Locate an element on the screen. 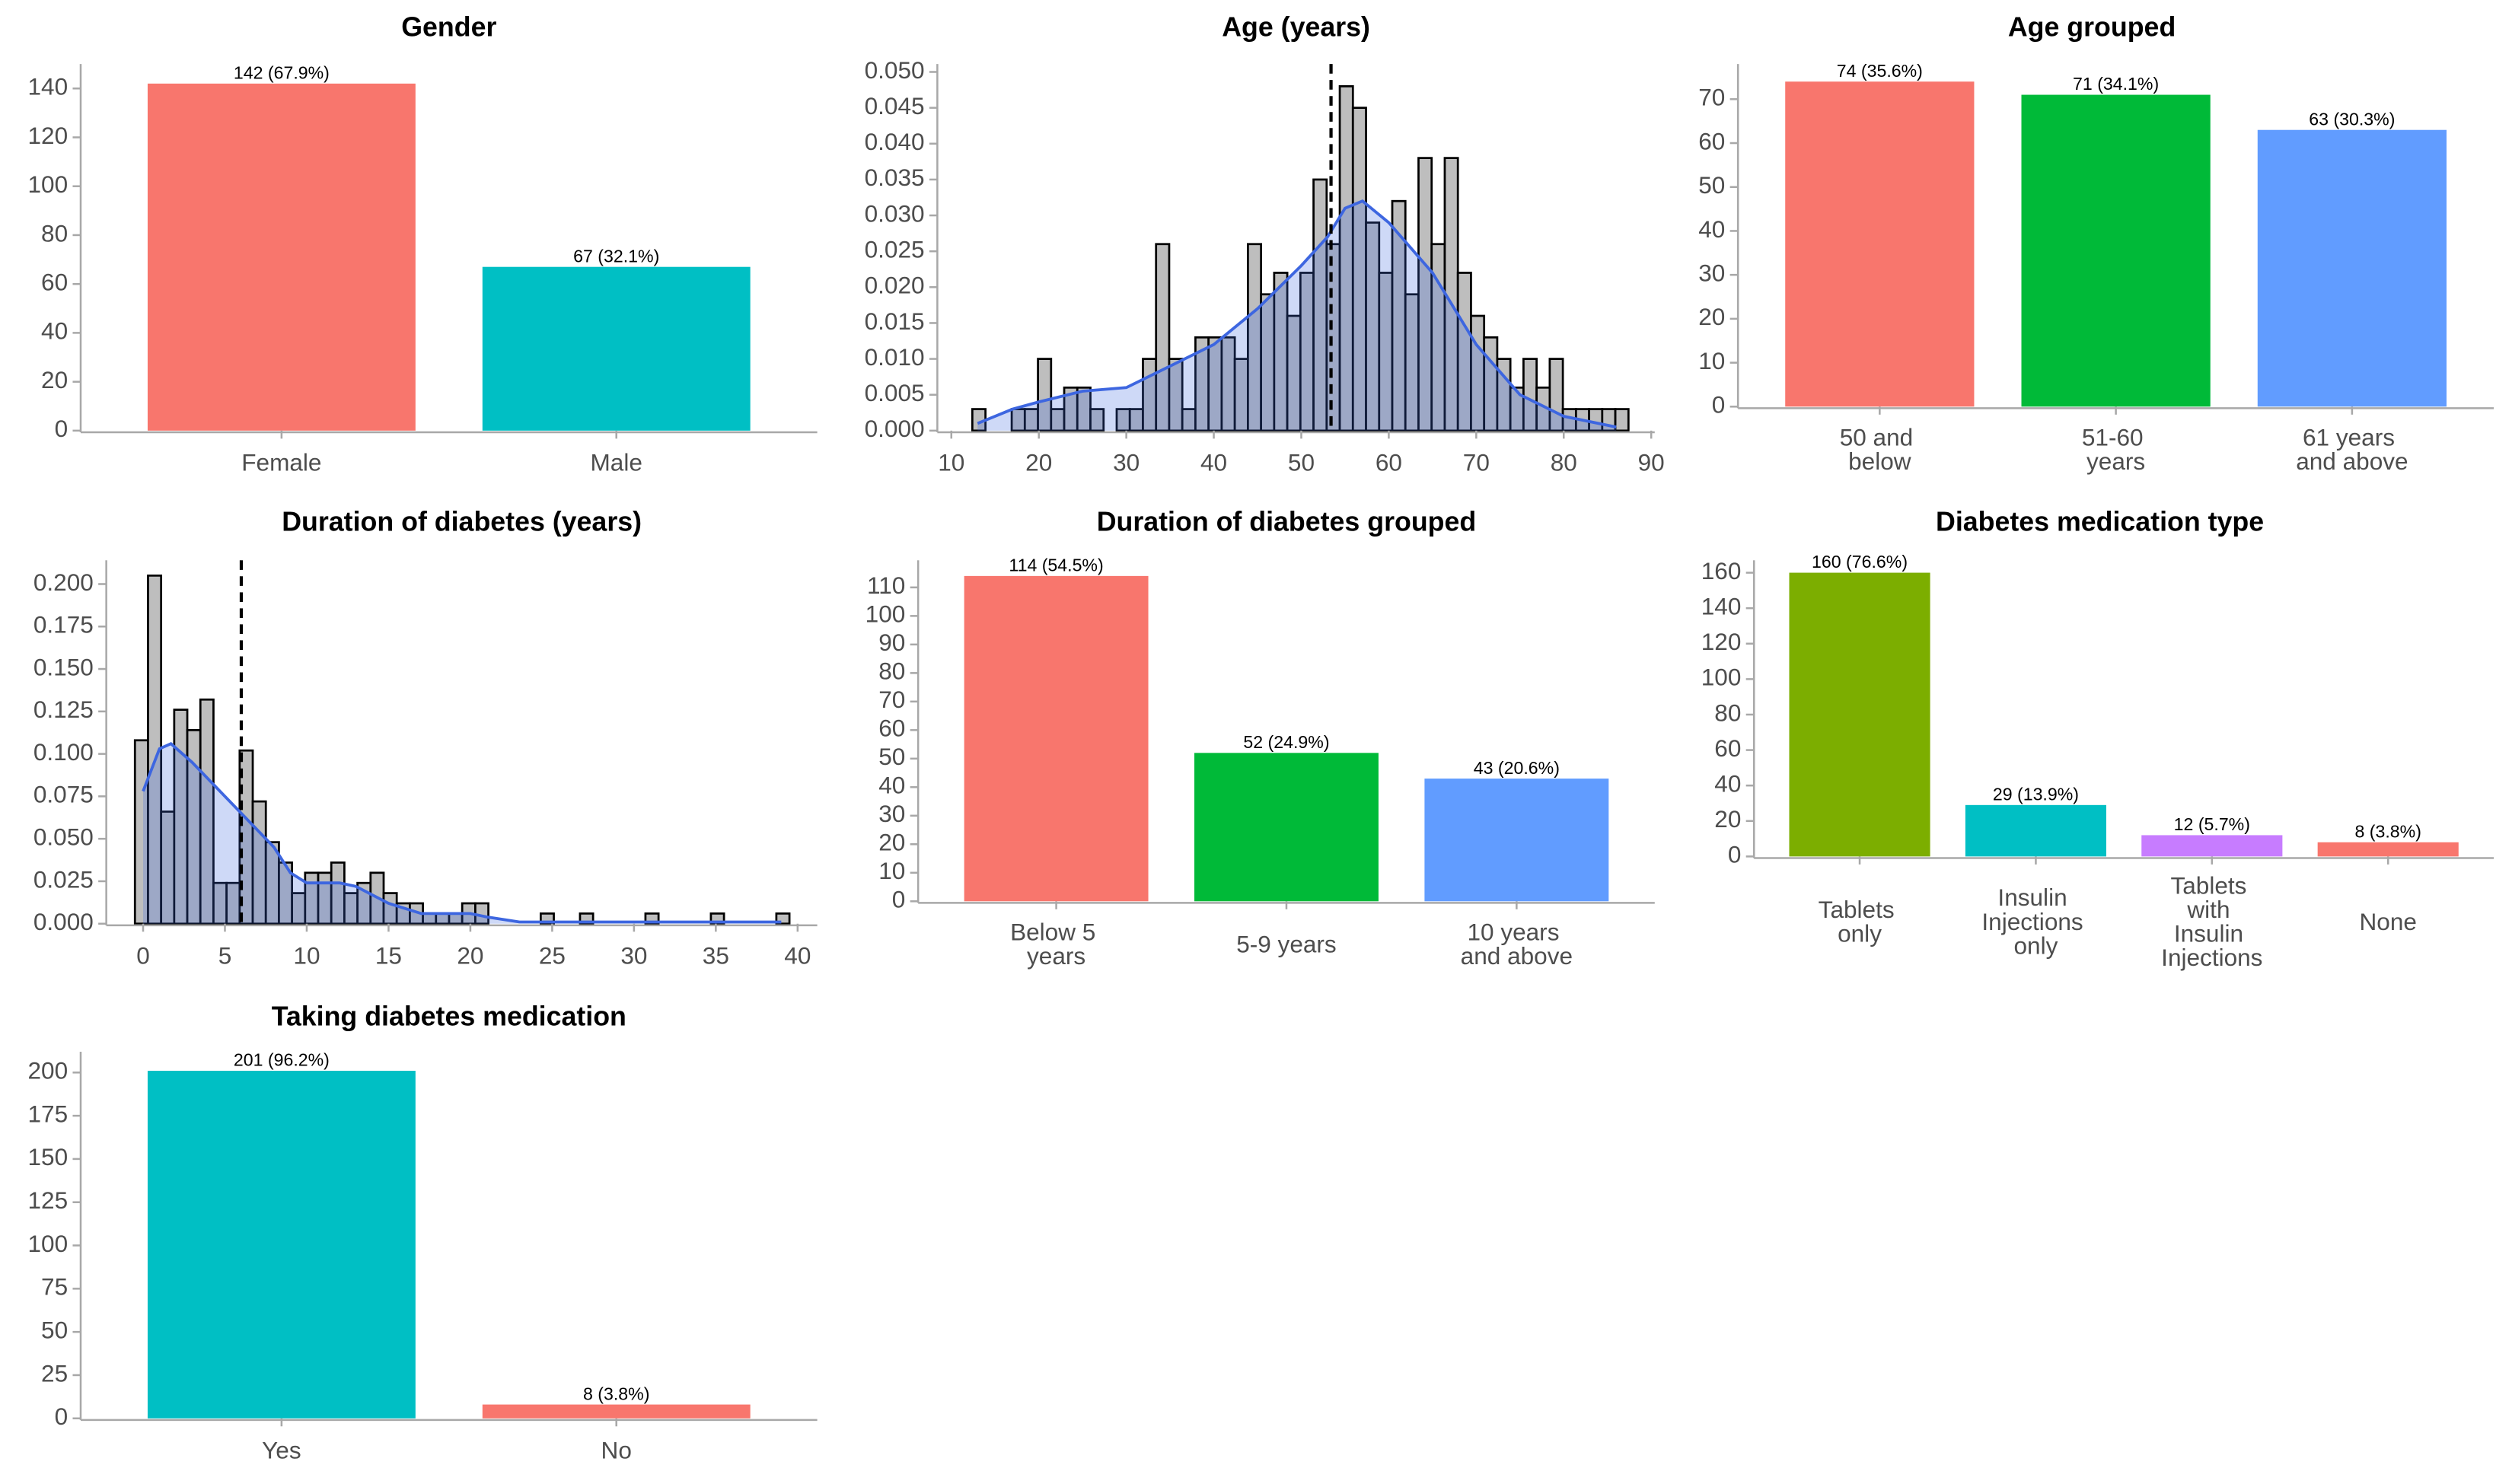  value-label: 29 (13.9%) is located at coordinates (2036, 794).